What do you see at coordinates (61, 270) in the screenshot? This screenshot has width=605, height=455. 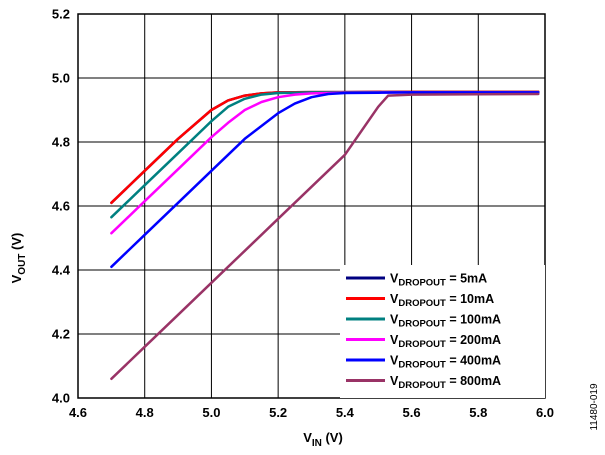 I see `y-tick-label: 4.4` at bounding box center [61, 270].